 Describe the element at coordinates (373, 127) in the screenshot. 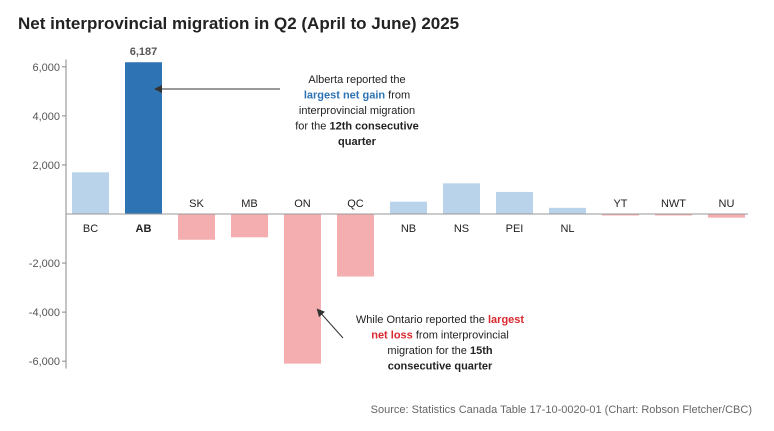

I see `annotation-segment: 12th consecutive` at that location.